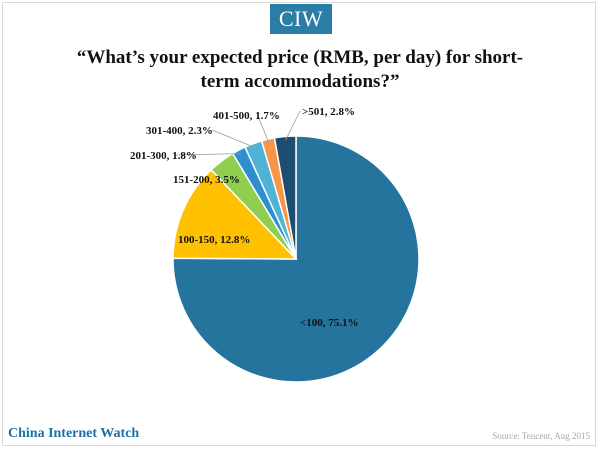  What do you see at coordinates (206, 180) in the screenshot?
I see `slice-label: 151-200, 3.5%` at bounding box center [206, 180].